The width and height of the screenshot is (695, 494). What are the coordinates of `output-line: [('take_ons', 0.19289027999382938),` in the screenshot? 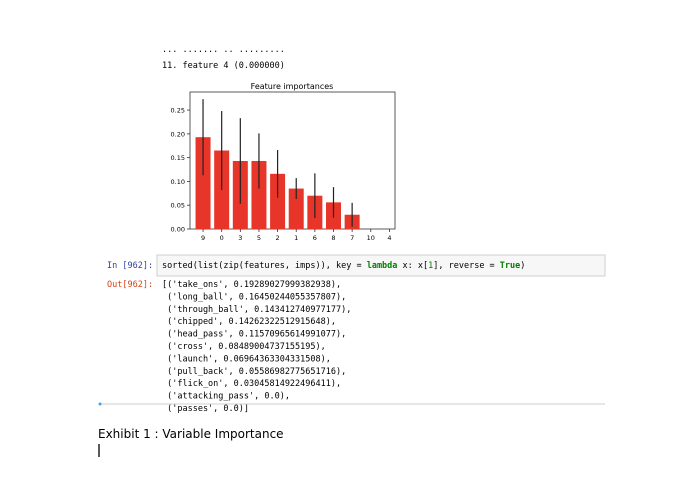 It's located at (251, 285).